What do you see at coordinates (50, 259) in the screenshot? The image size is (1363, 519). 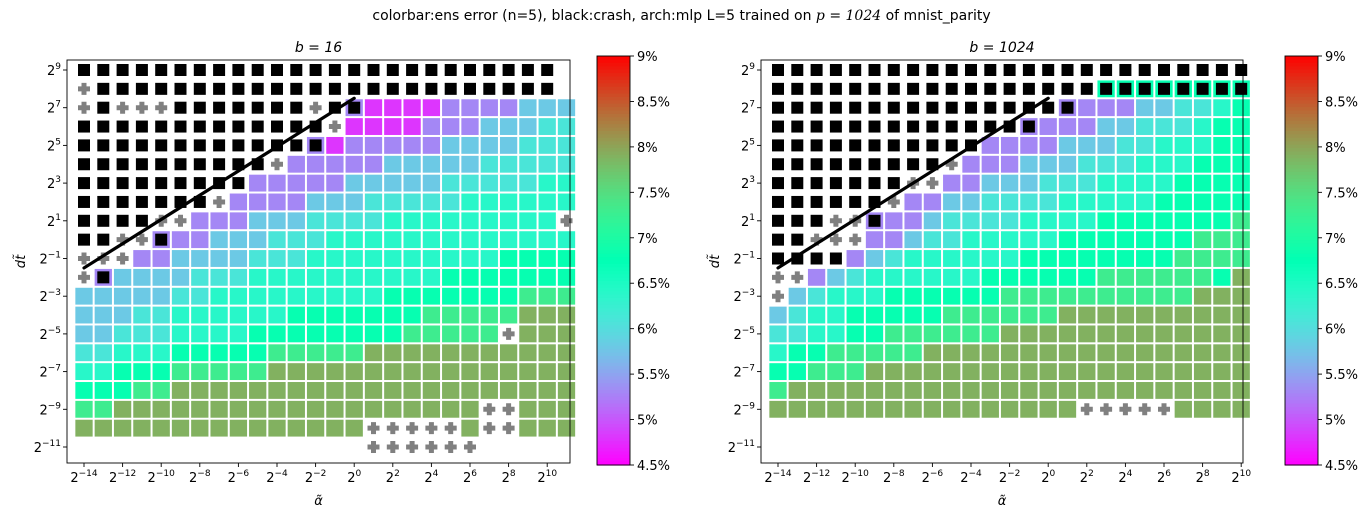 I see `y-tick-label: 2−1` at bounding box center [50, 259].